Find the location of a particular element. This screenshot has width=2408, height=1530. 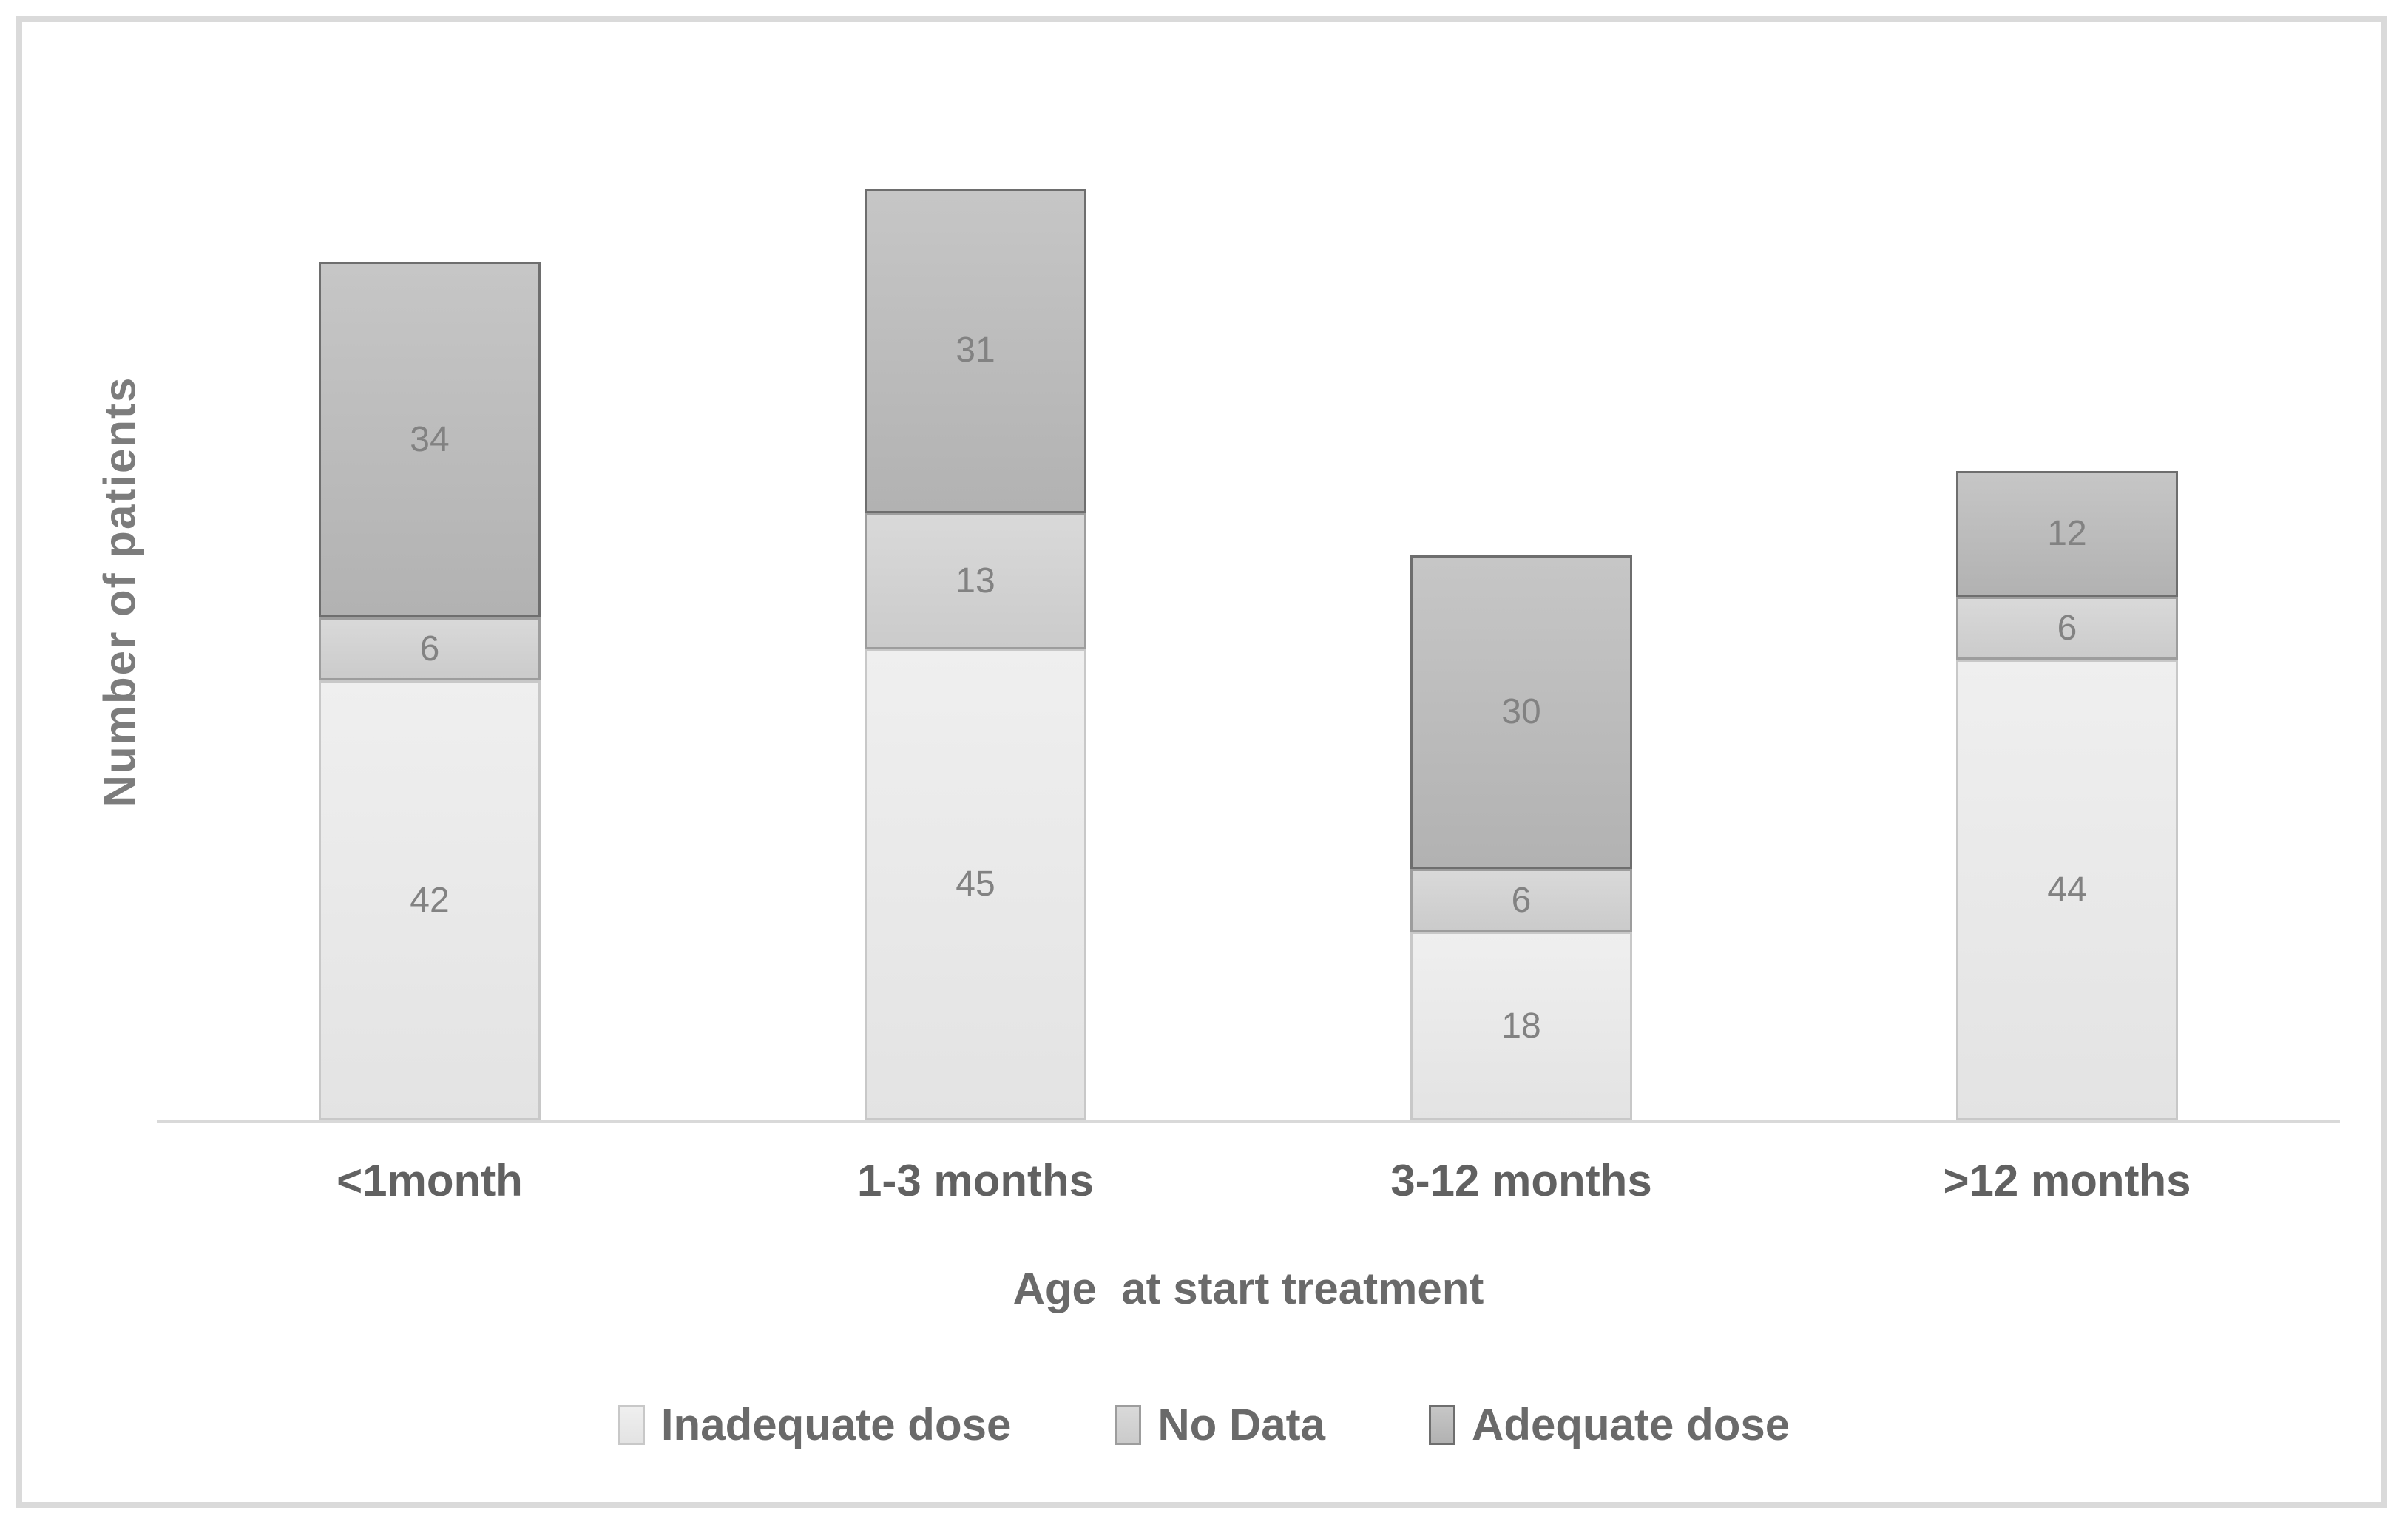

bar-column: 30 6 18 is located at coordinates (1521, 655).